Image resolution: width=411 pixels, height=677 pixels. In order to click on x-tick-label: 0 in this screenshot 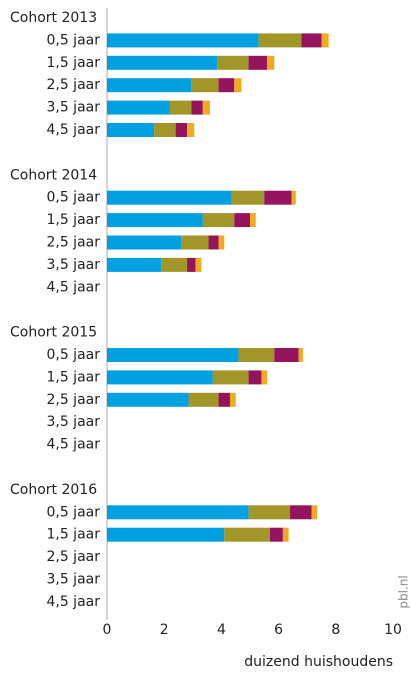, I will do `click(107, 630)`.